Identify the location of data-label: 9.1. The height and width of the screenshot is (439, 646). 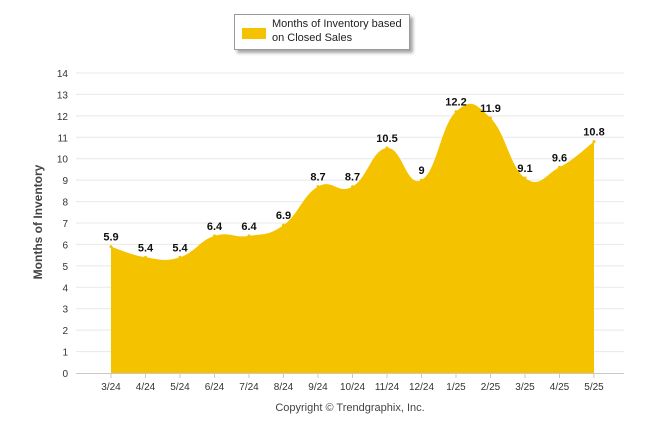
(524, 169).